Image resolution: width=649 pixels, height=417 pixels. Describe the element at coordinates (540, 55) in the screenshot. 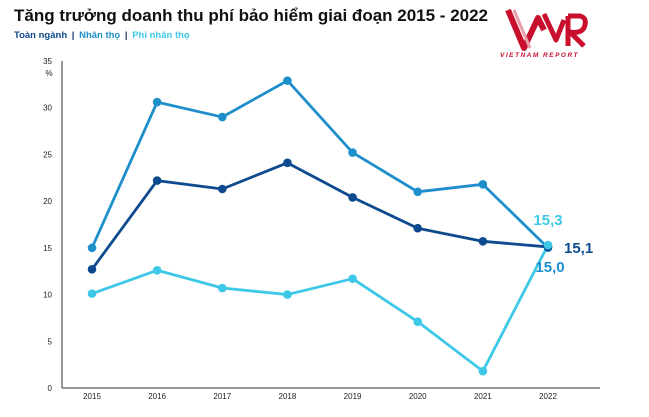

I see `logo-subtitle: VIETNAM REPORT` at that location.